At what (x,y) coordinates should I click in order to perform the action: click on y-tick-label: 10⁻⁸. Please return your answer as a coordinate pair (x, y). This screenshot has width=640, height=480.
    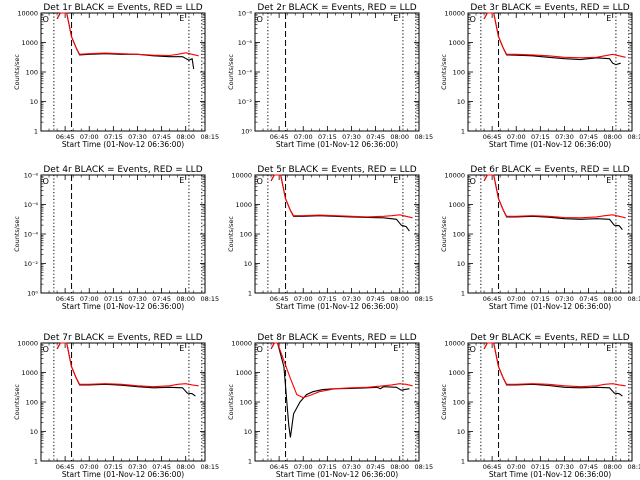
    Looking at the image, I should click on (31, 176).